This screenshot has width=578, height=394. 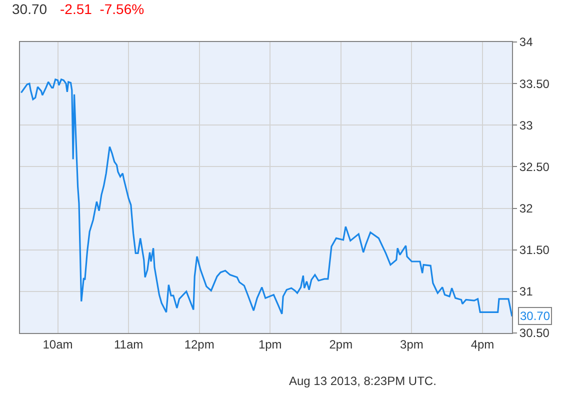 What do you see at coordinates (534, 83) in the screenshot?
I see `y-tick-label: 33.50` at bounding box center [534, 83].